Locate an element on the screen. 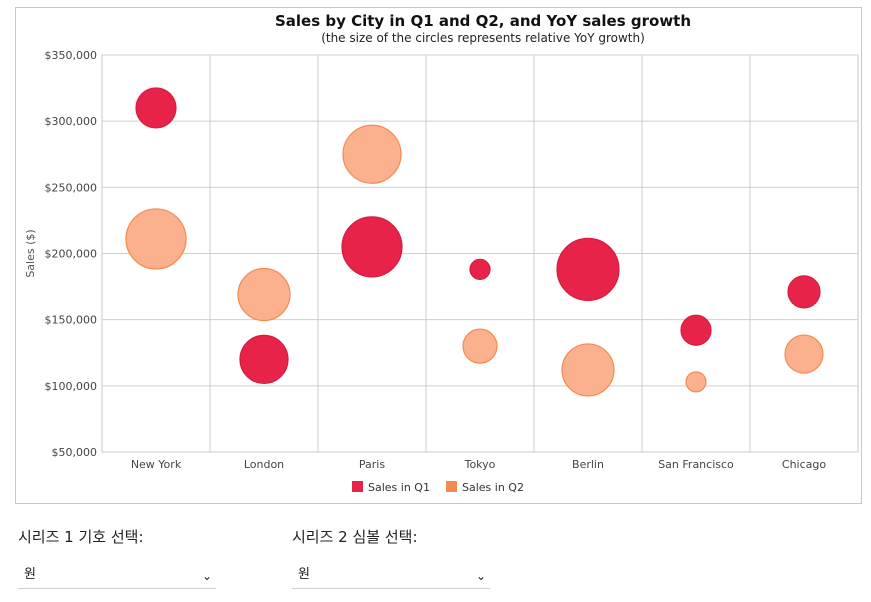 The width and height of the screenshot is (871, 602). y-tick-label: $150,000 is located at coordinates (71, 320).